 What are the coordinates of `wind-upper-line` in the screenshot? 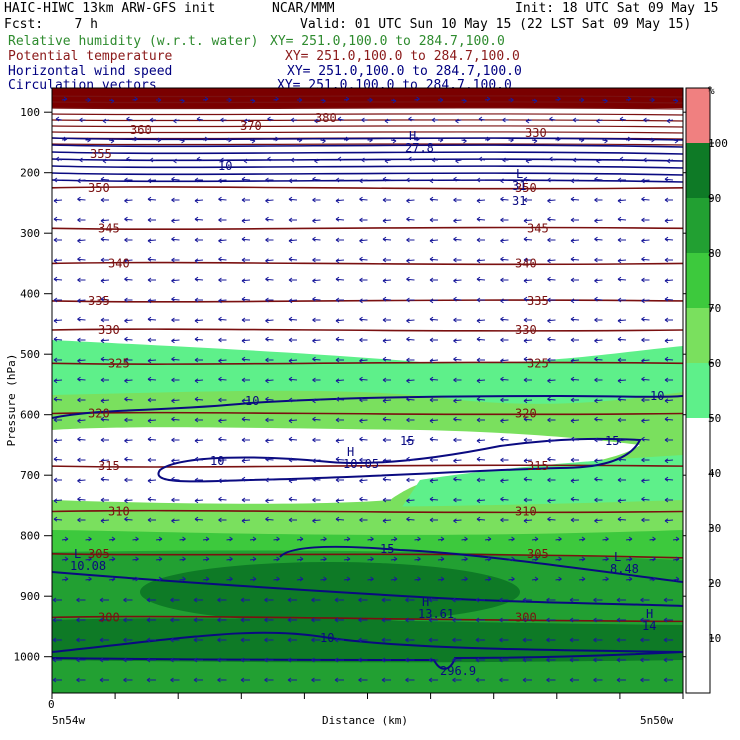 It's located at (367, 139).